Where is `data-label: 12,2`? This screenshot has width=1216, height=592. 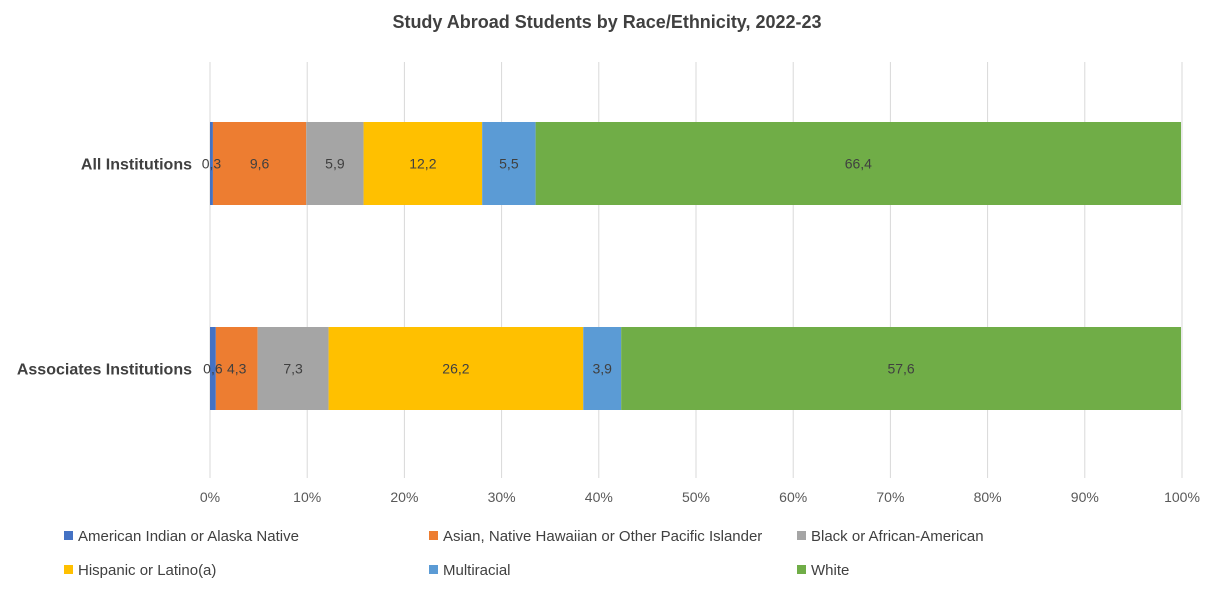 data-label: 12,2 is located at coordinates (422, 164).